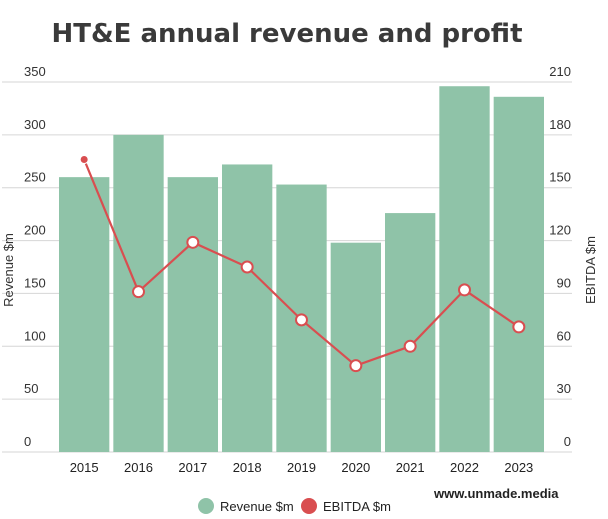 The image size is (608, 519). What do you see at coordinates (8, 270) in the screenshot?
I see `y-axis-label: Revenue $m` at bounding box center [8, 270].